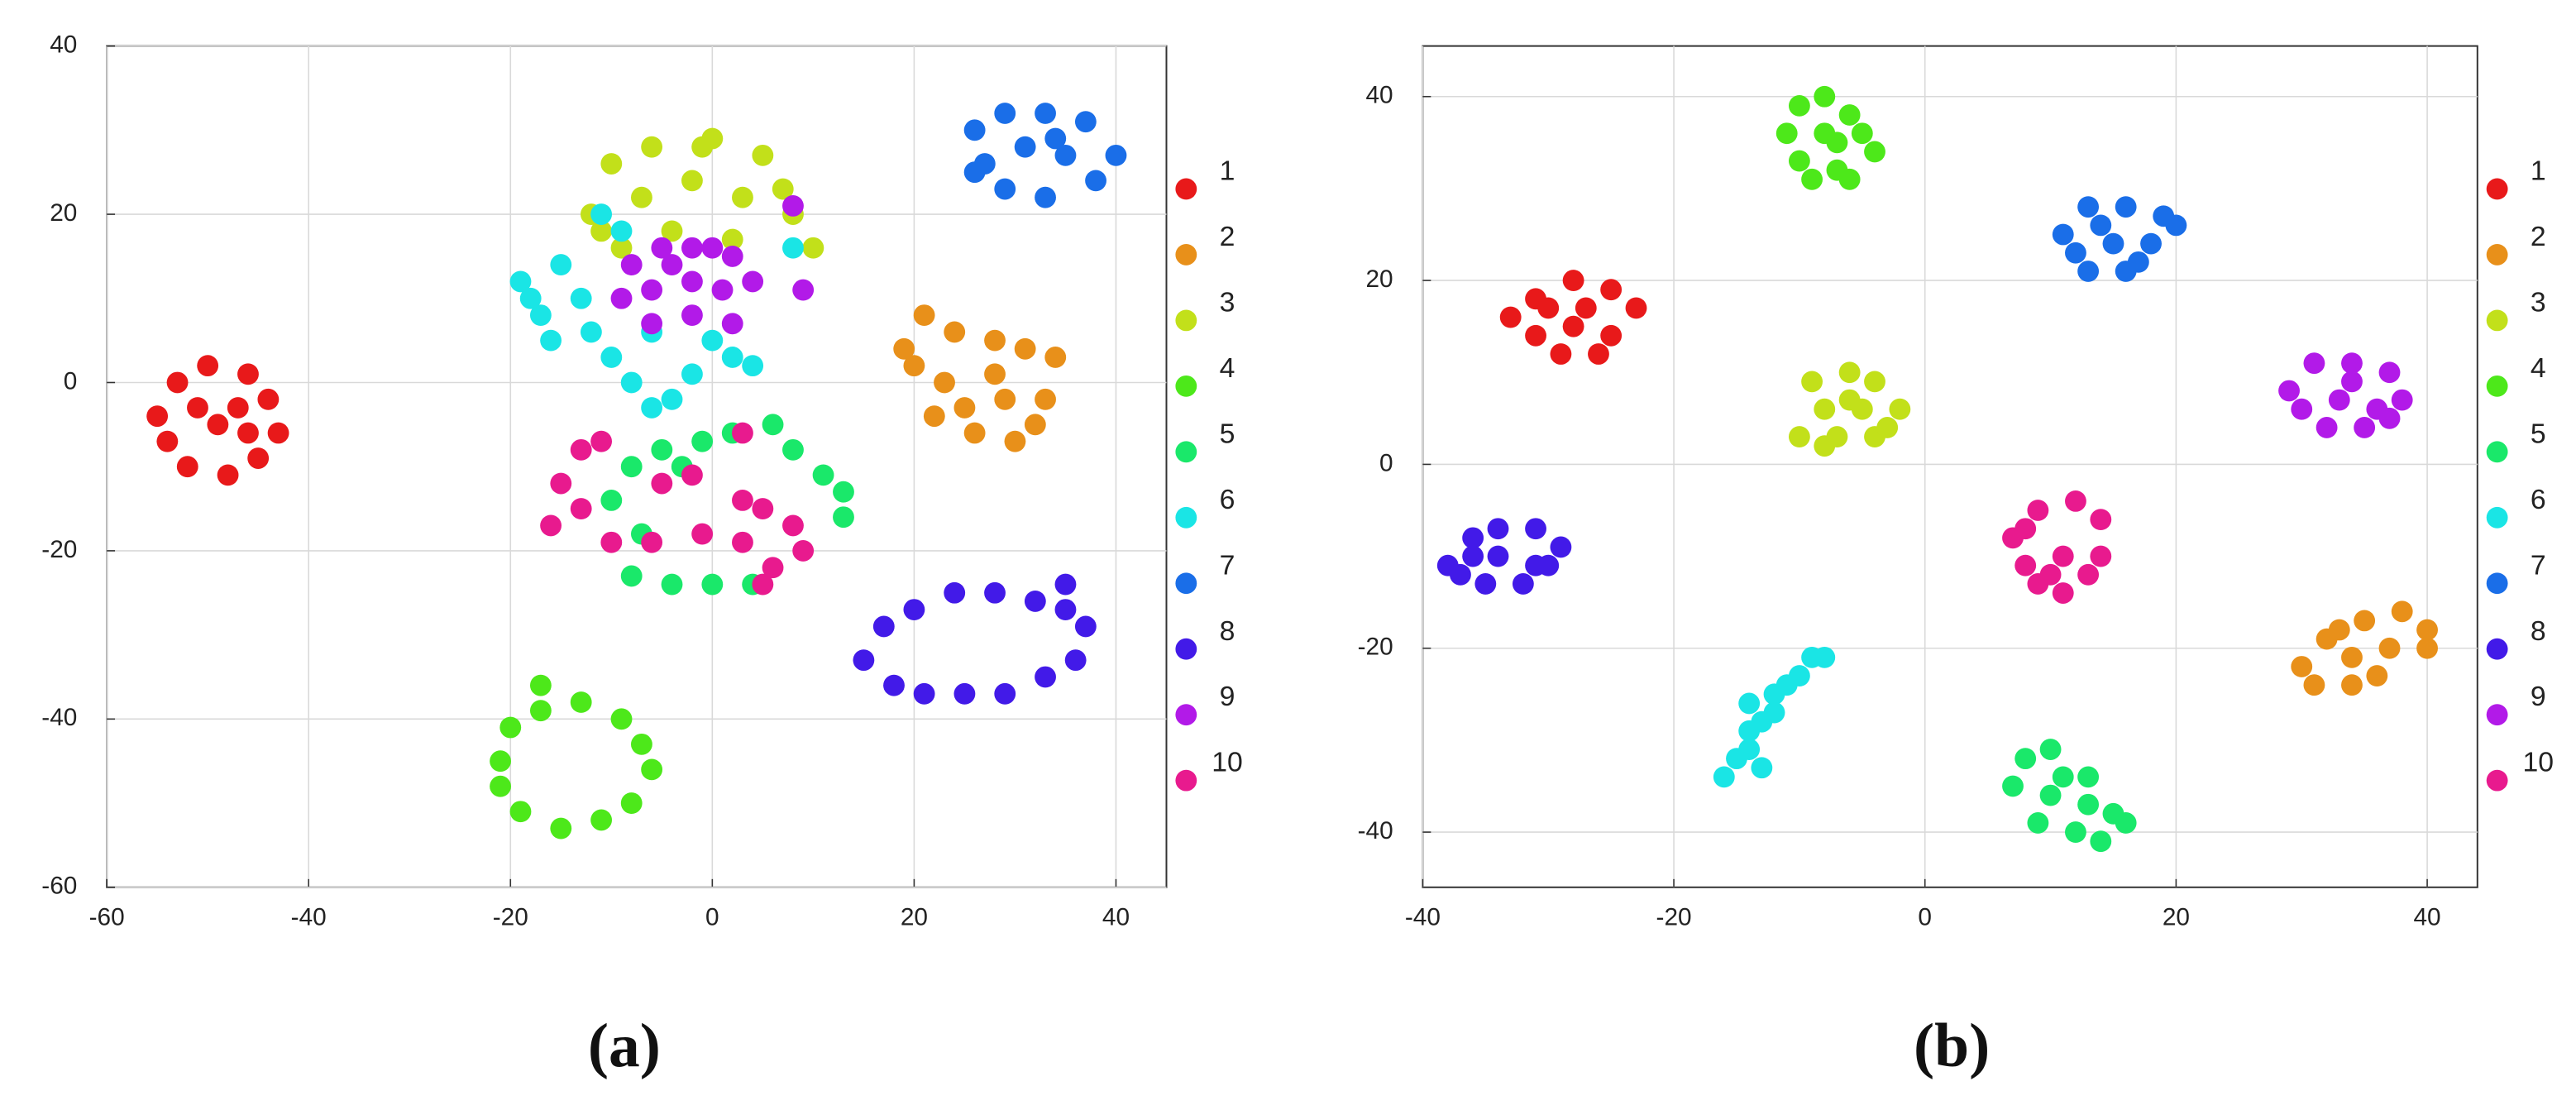 The image size is (2576, 1105). What do you see at coordinates (1227, 236) in the screenshot?
I see `legend-label: 2` at bounding box center [1227, 236].